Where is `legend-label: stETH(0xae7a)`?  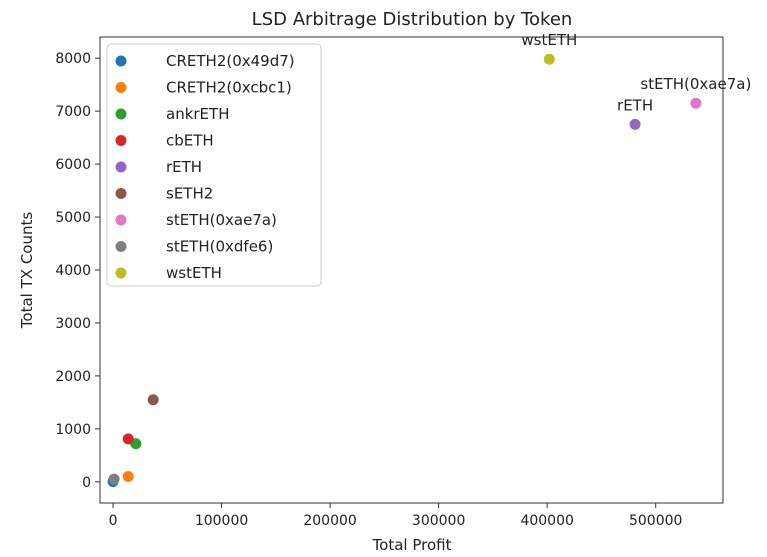
legend-label: stETH(0xae7a) is located at coordinates (221, 220).